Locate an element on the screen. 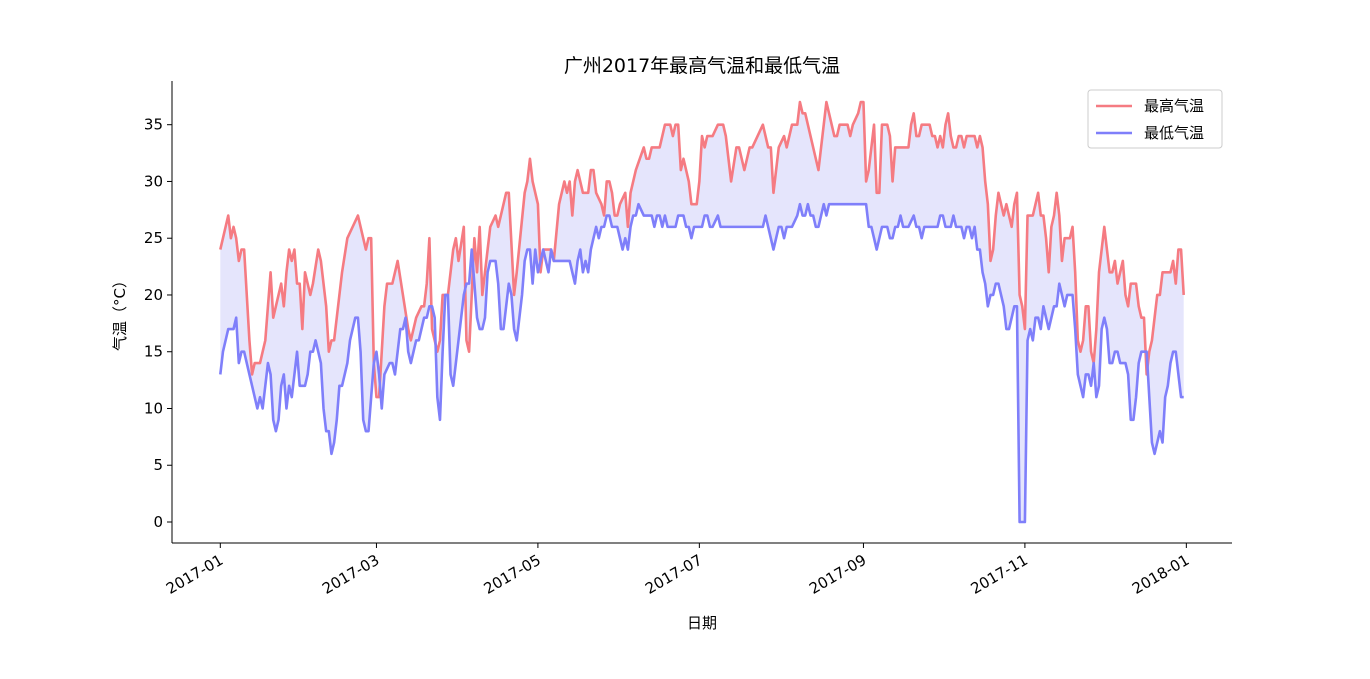 This screenshot has width=1370, height=679. chart-title: 广州2017年最高气温和最低气温 is located at coordinates (702, 66).